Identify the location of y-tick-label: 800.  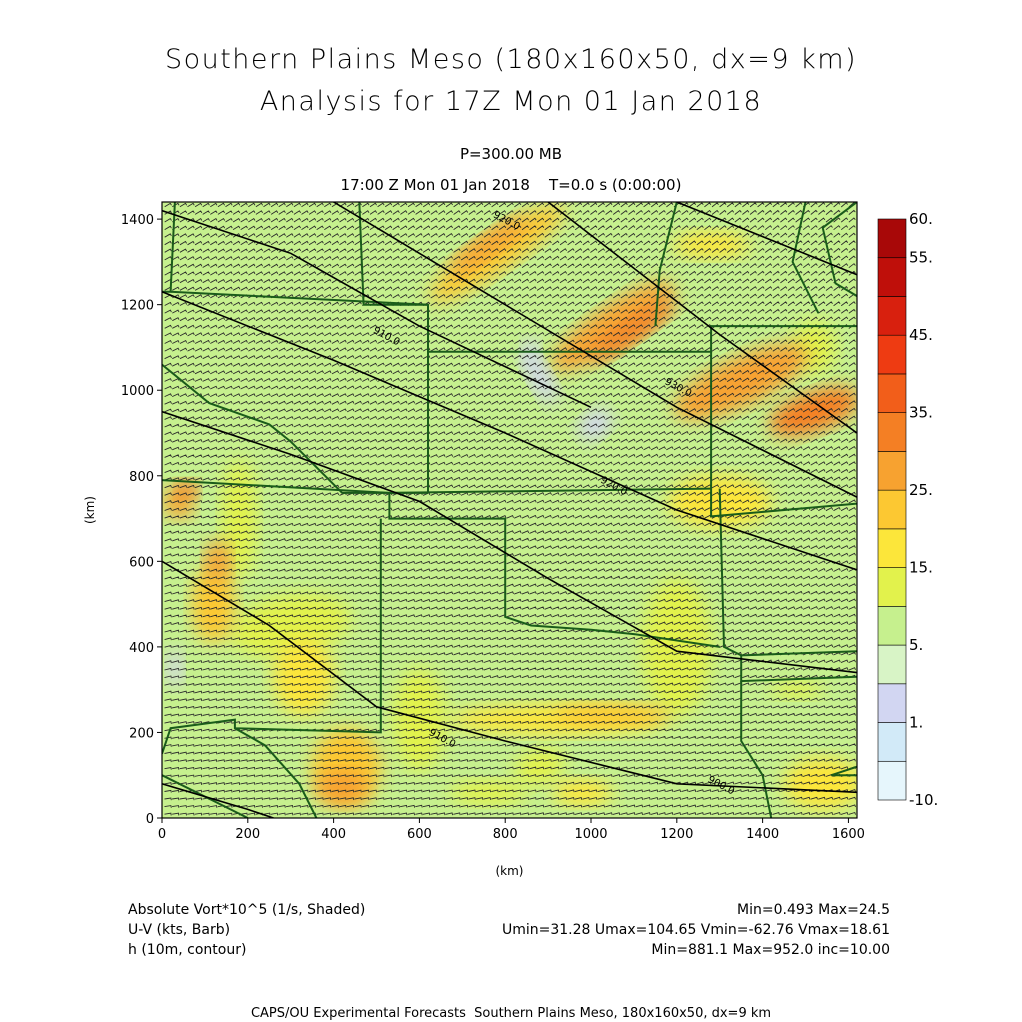
(141, 477).